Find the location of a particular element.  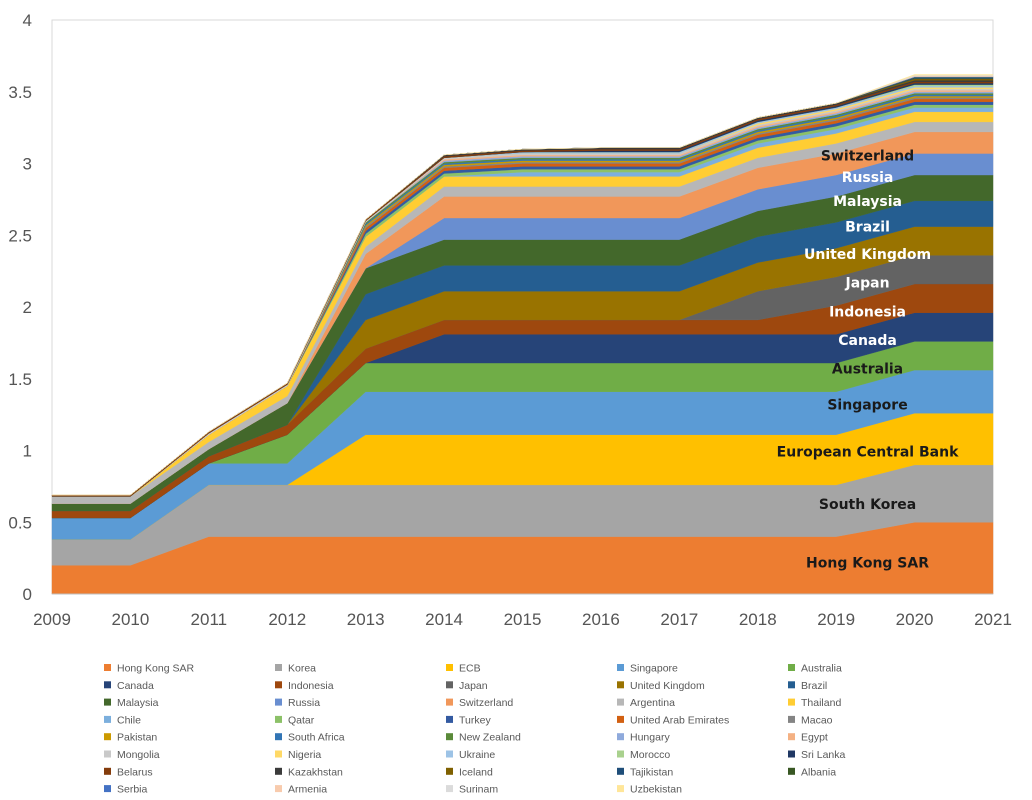

x-tick-label: 2014 is located at coordinates (444, 619).